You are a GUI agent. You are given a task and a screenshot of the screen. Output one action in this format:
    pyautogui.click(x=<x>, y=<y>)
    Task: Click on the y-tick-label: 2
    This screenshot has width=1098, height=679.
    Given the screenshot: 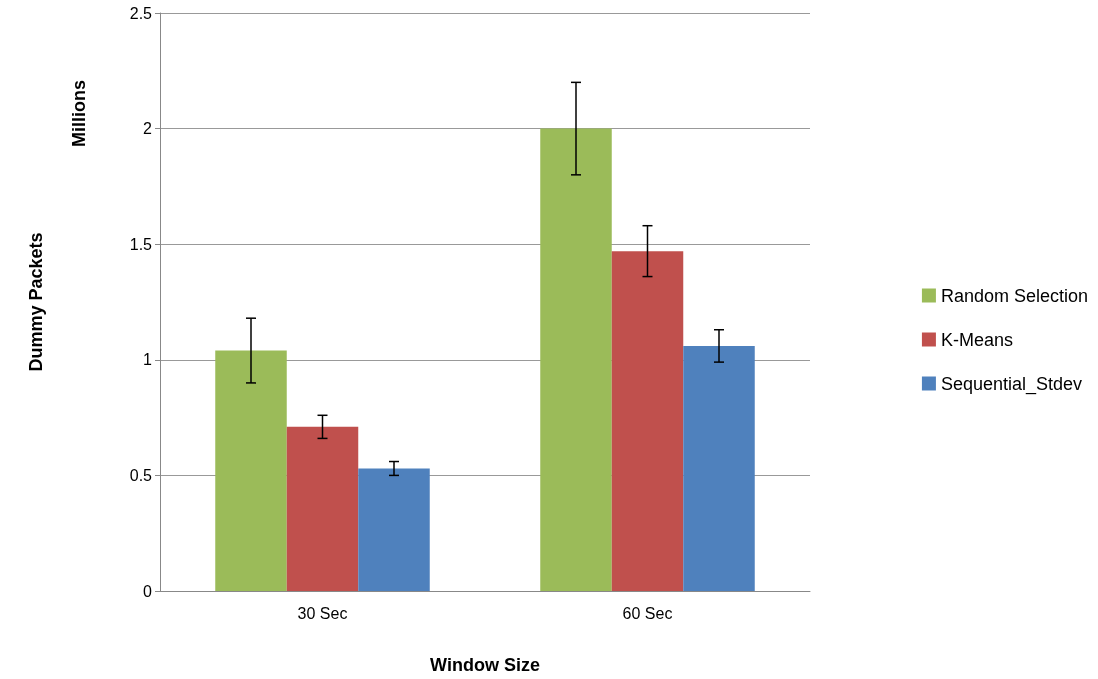 What is the action you would take?
    pyautogui.click(x=148, y=129)
    